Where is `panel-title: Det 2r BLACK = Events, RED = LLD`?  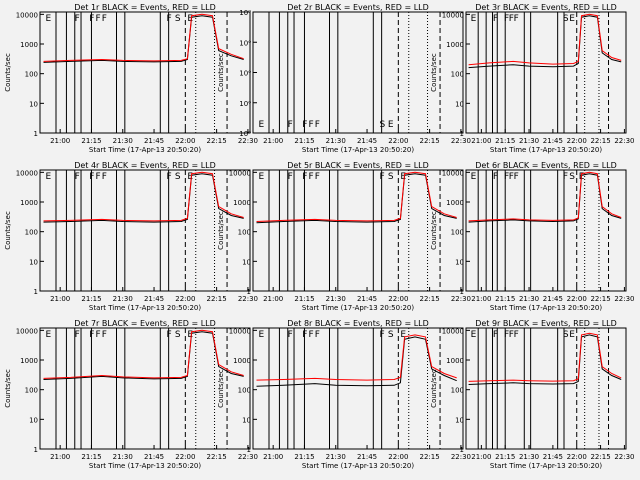
panel-title: Det 2r BLACK = Events, RED = LLD is located at coordinates (358, 7).